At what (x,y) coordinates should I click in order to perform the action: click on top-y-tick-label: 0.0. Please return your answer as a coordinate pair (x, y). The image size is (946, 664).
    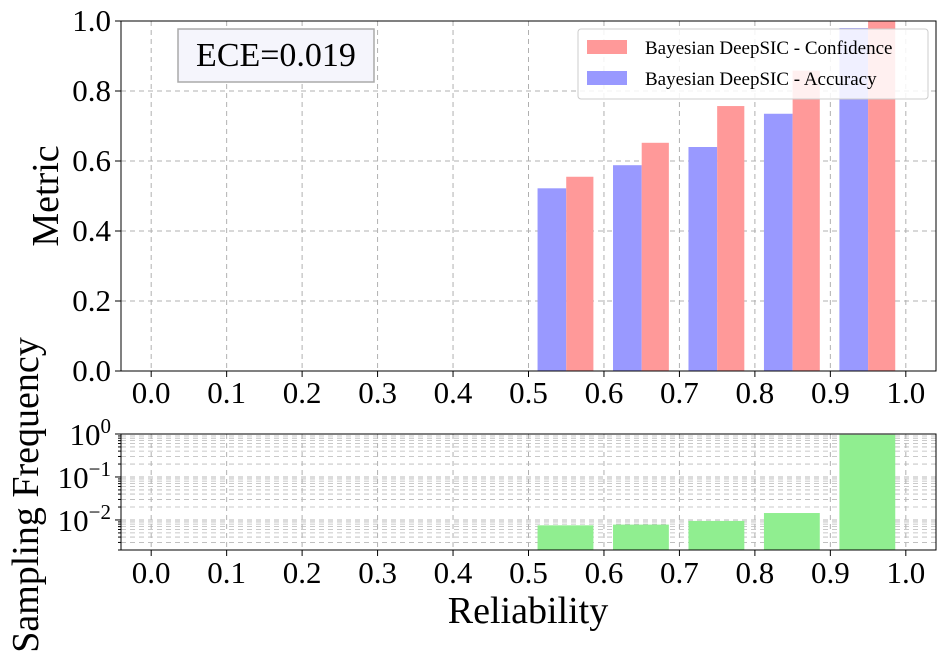
    Looking at the image, I should click on (91, 370).